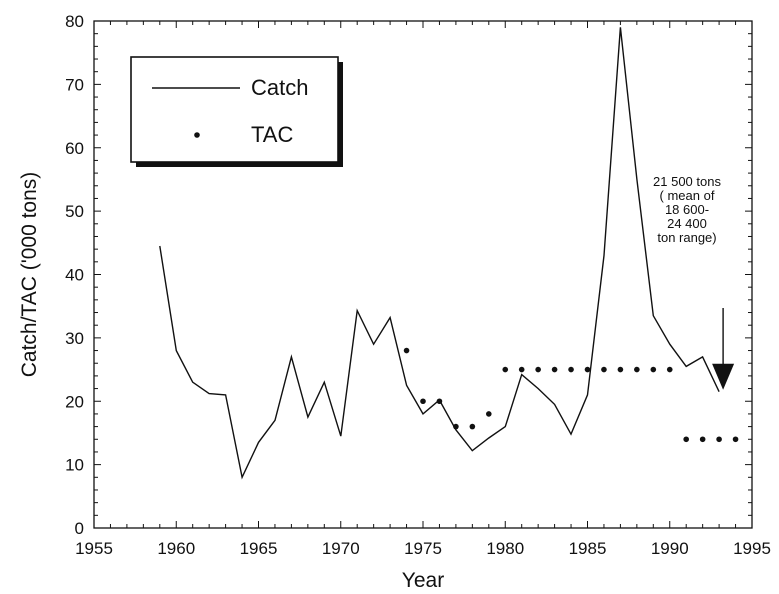  What do you see at coordinates (505, 548) in the screenshot?
I see `x-tick-label: 1980` at bounding box center [505, 548].